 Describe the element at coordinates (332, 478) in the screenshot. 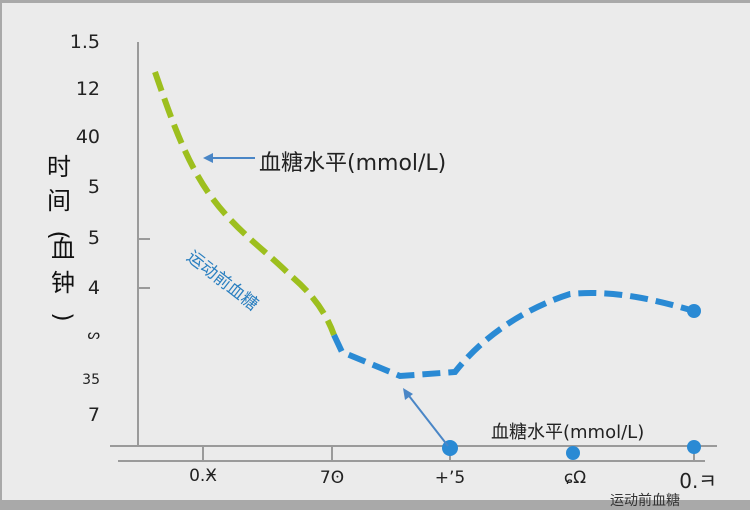

I see `x-tick: 7ʘ` at that location.